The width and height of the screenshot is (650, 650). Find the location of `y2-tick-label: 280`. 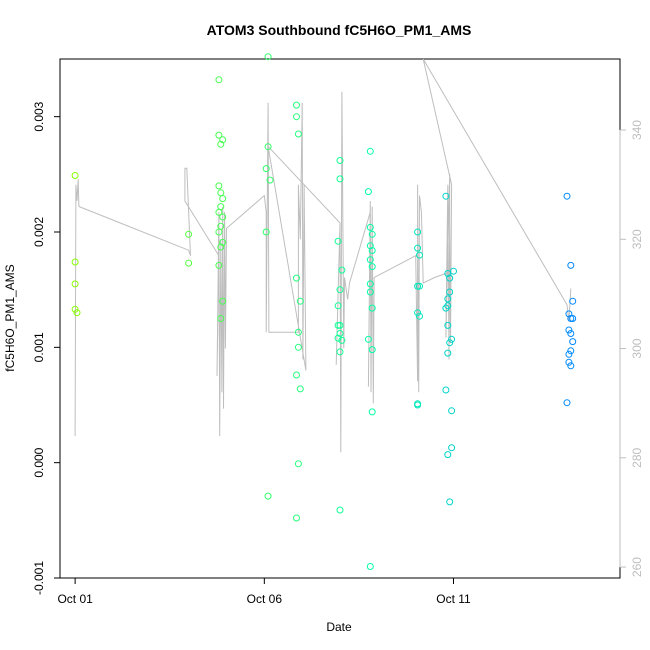

y2-tick-label: 280 is located at coordinates (637, 457).